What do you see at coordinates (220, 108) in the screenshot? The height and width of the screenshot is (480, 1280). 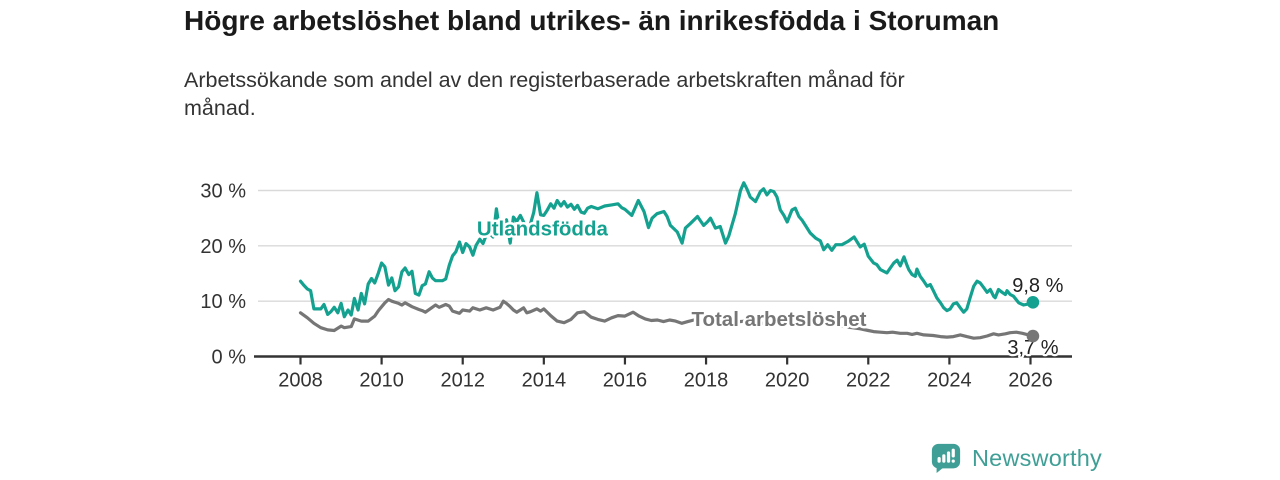 I see `chart-subtitle-line2: månad.` at bounding box center [220, 108].